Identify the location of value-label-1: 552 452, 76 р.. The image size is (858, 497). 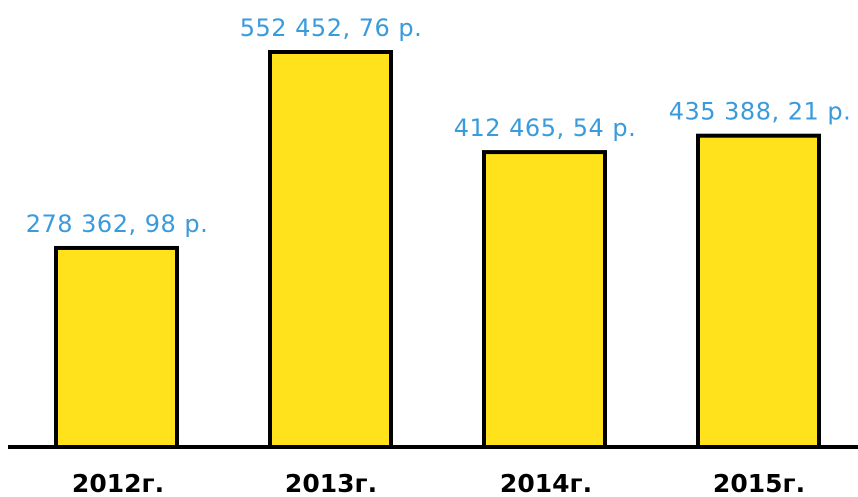
(331, 28).